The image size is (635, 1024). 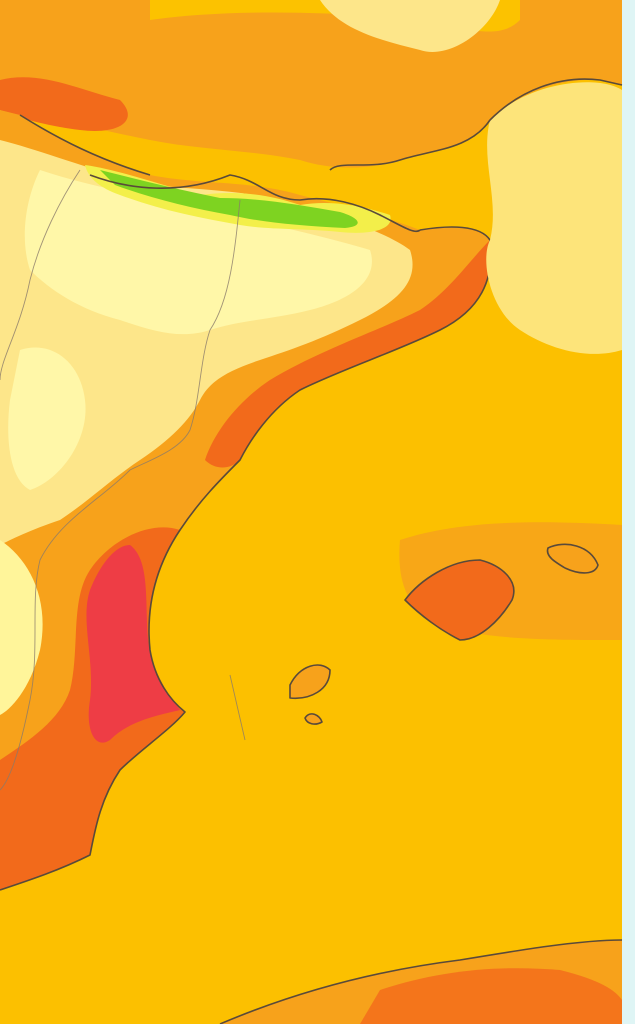 I want to click on balearics, so click(x=425, y=631).